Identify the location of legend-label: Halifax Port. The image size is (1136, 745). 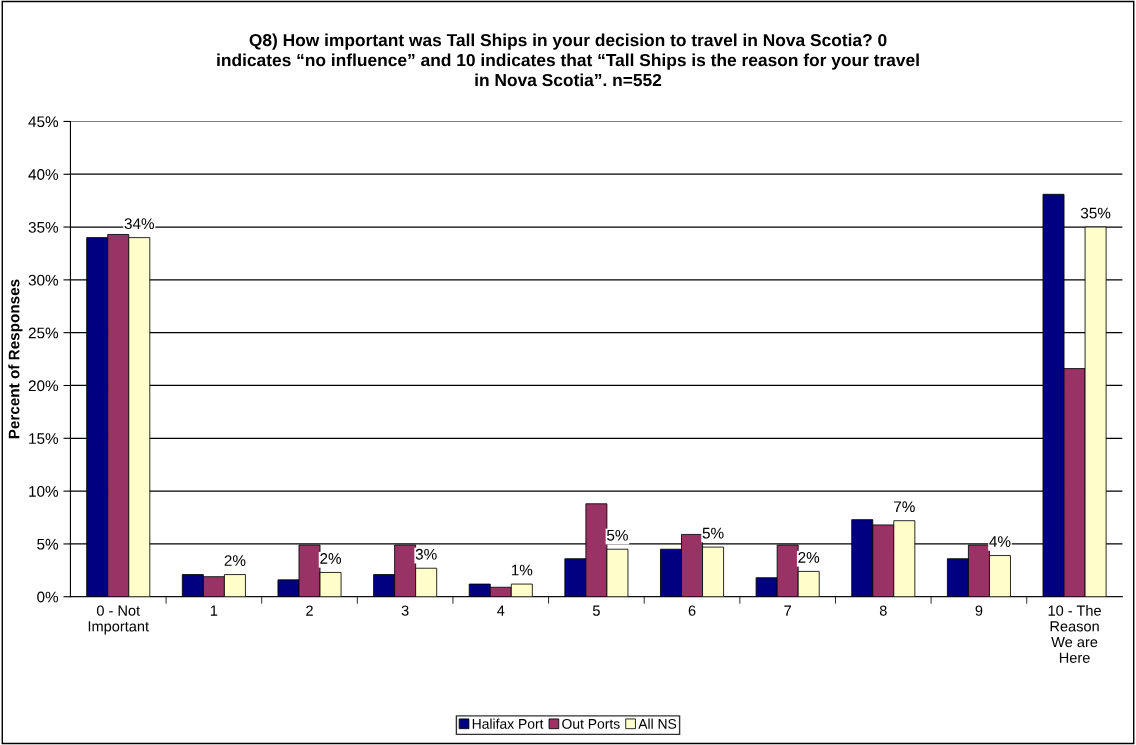
(508, 723).